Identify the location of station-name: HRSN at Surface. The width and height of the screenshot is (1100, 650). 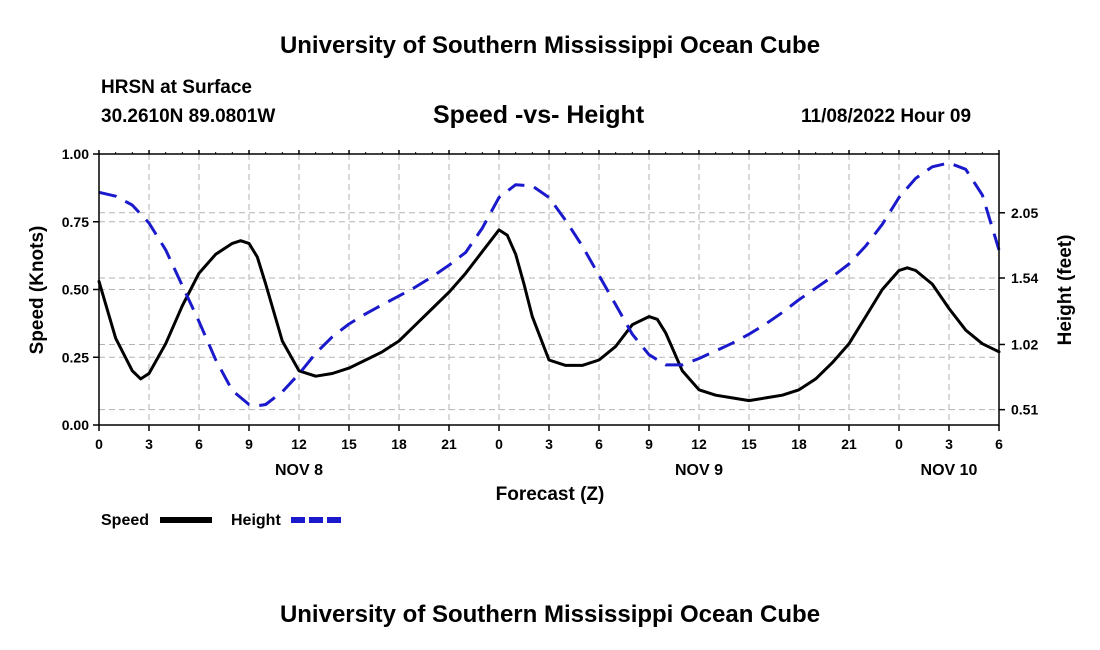
(176, 87).